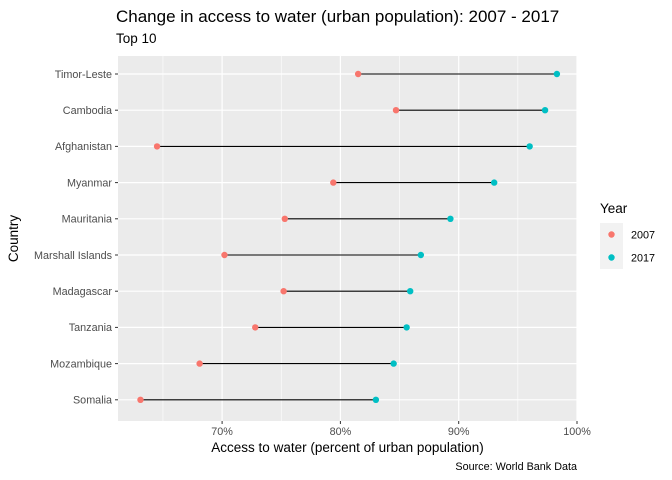 This screenshot has width=672, height=480. Describe the element at coordinates (222, 432) in the screenshot. I see `x-tick-label: 70%` at that location.